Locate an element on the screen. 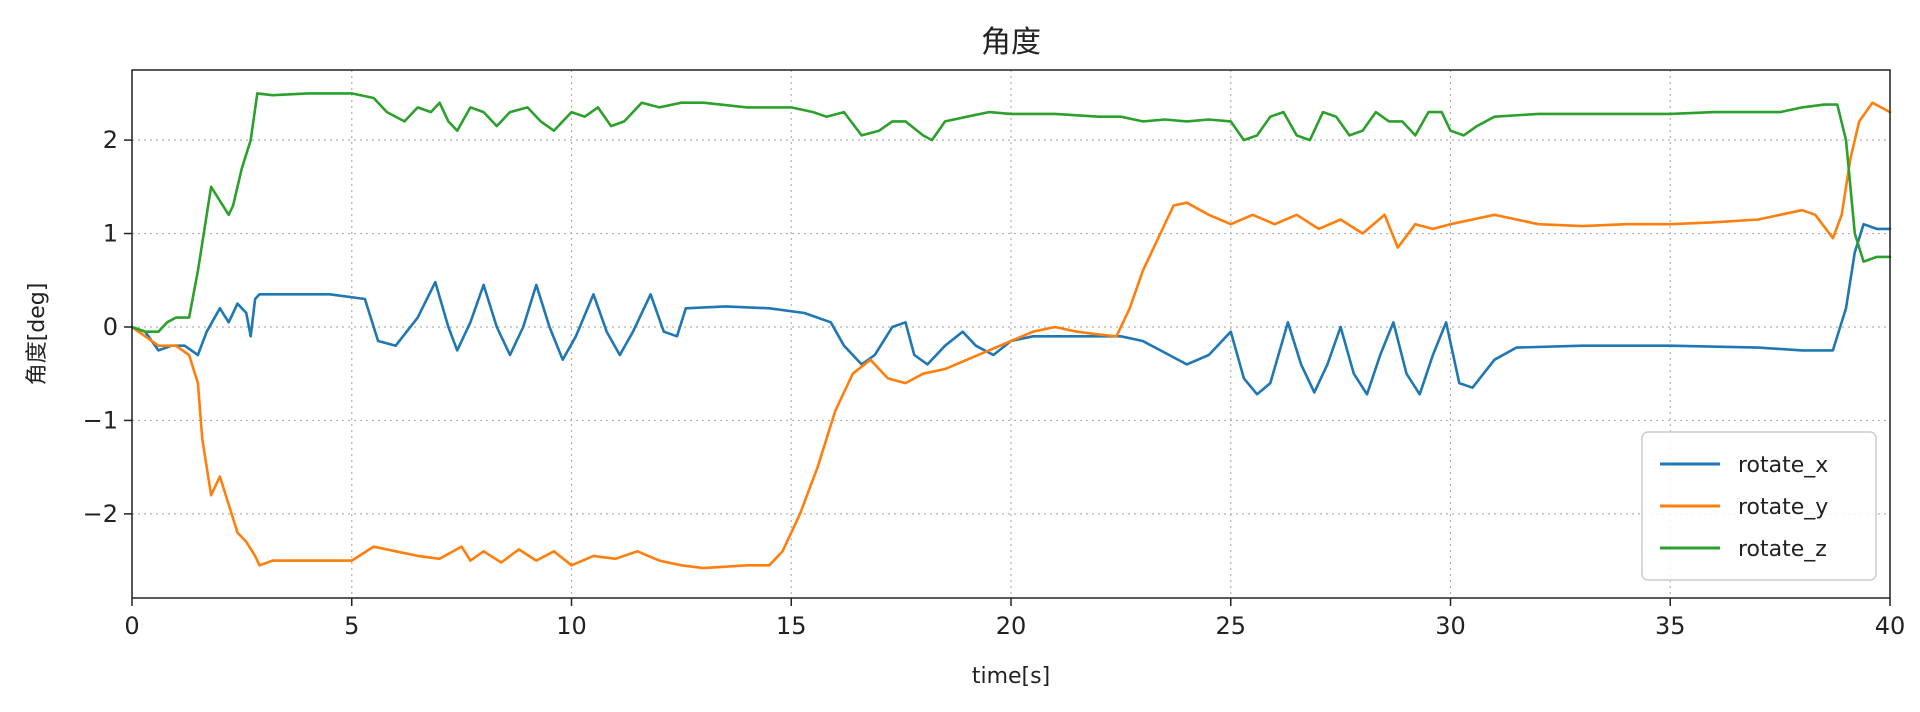 The image size is (1920, 712). x-tick-label: 30 is located at coordinates (1450, 626).